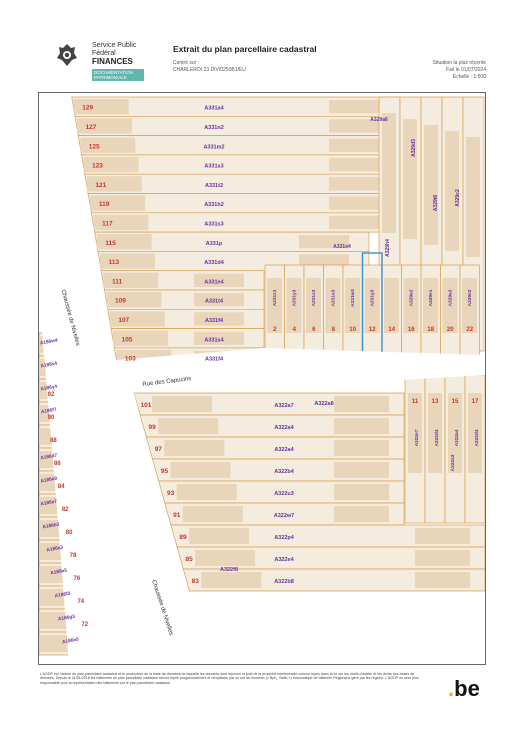 The width and height of the screenshot is (520, 736). Describe the element at coordinates (275, 330) in the screenshot. I see `house-number-2: 2` at that location.